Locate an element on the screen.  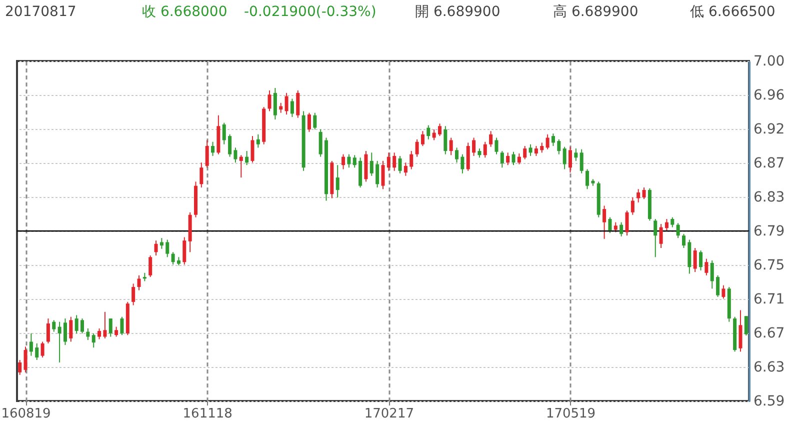
y-tick-label: 6.63 is located at coordinates (769, 368).